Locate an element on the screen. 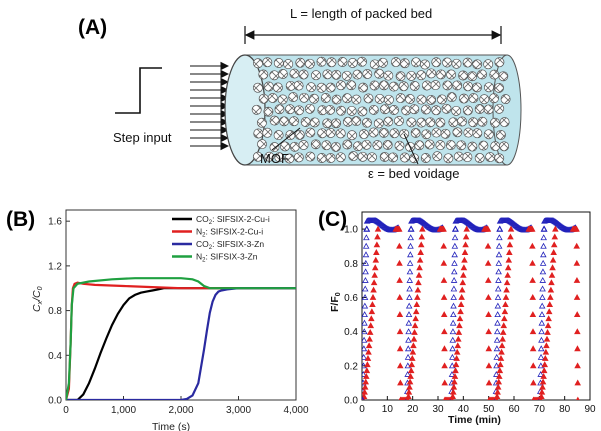  panel-b-series is located at coordinates (181, 338).